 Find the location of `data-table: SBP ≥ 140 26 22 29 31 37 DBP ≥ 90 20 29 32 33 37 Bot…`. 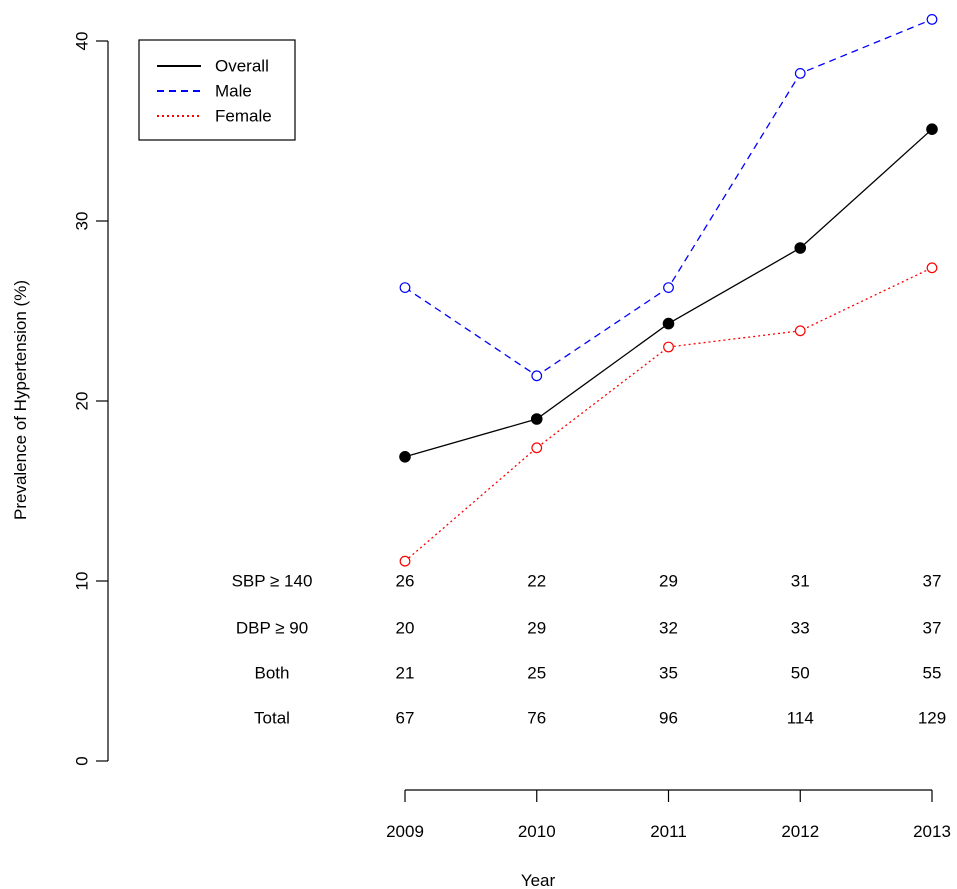

data-table: SBP ≥ 140 26 22 29 31 37 DBP ≥ 90 20 29 32 33 37 Bot… is located at coordinates (589, 650).